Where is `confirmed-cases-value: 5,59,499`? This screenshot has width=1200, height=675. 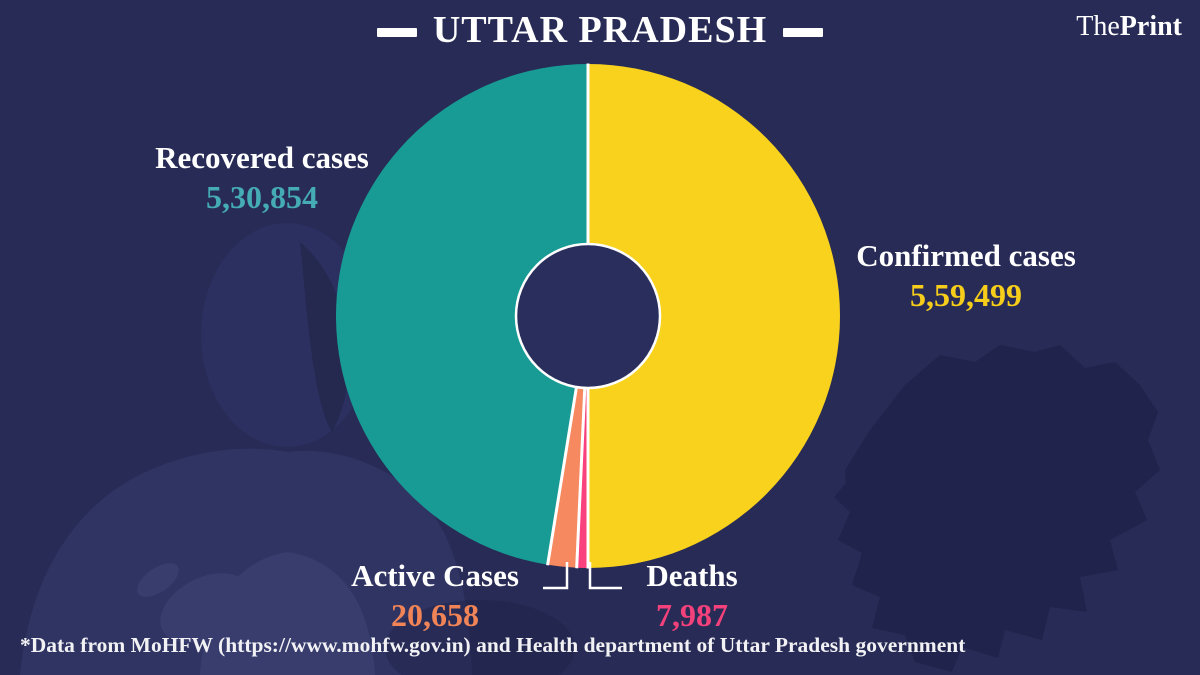 confirmed-cases-value: 5,59,499 is located at coordinates (966, 294).